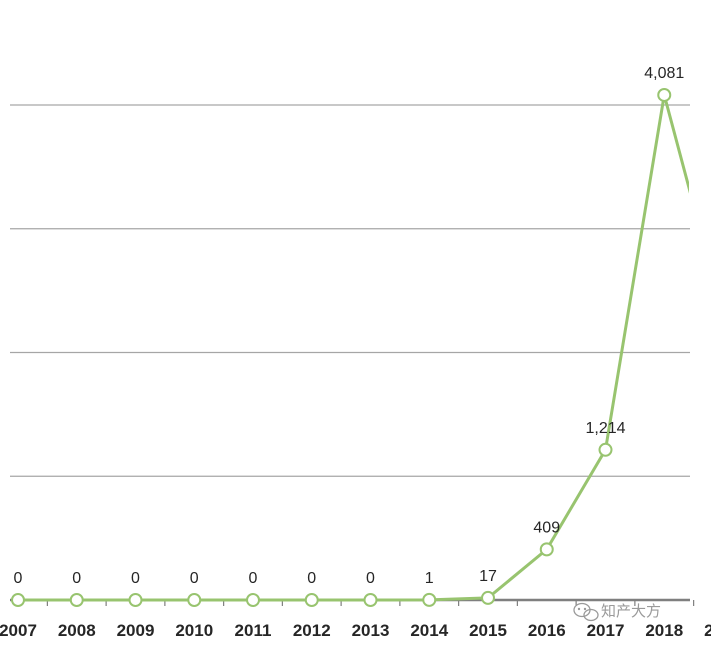  Describe the element at coordinates (707, 630) in the screenshot. I see `x-tick-label: 2019` at that location.